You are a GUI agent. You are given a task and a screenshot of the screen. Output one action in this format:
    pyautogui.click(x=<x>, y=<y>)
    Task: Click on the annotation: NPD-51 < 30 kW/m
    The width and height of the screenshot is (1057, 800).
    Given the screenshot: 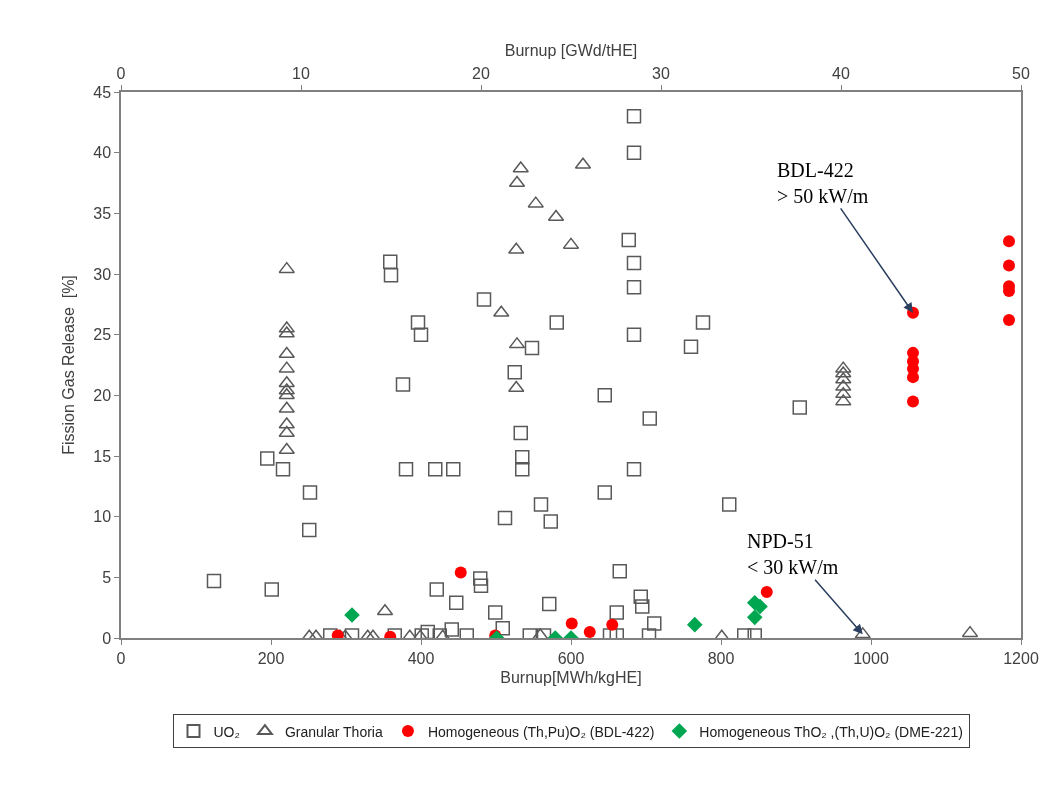 What is the action you would take?
    pyautogui.click(x=793, y=554)
    